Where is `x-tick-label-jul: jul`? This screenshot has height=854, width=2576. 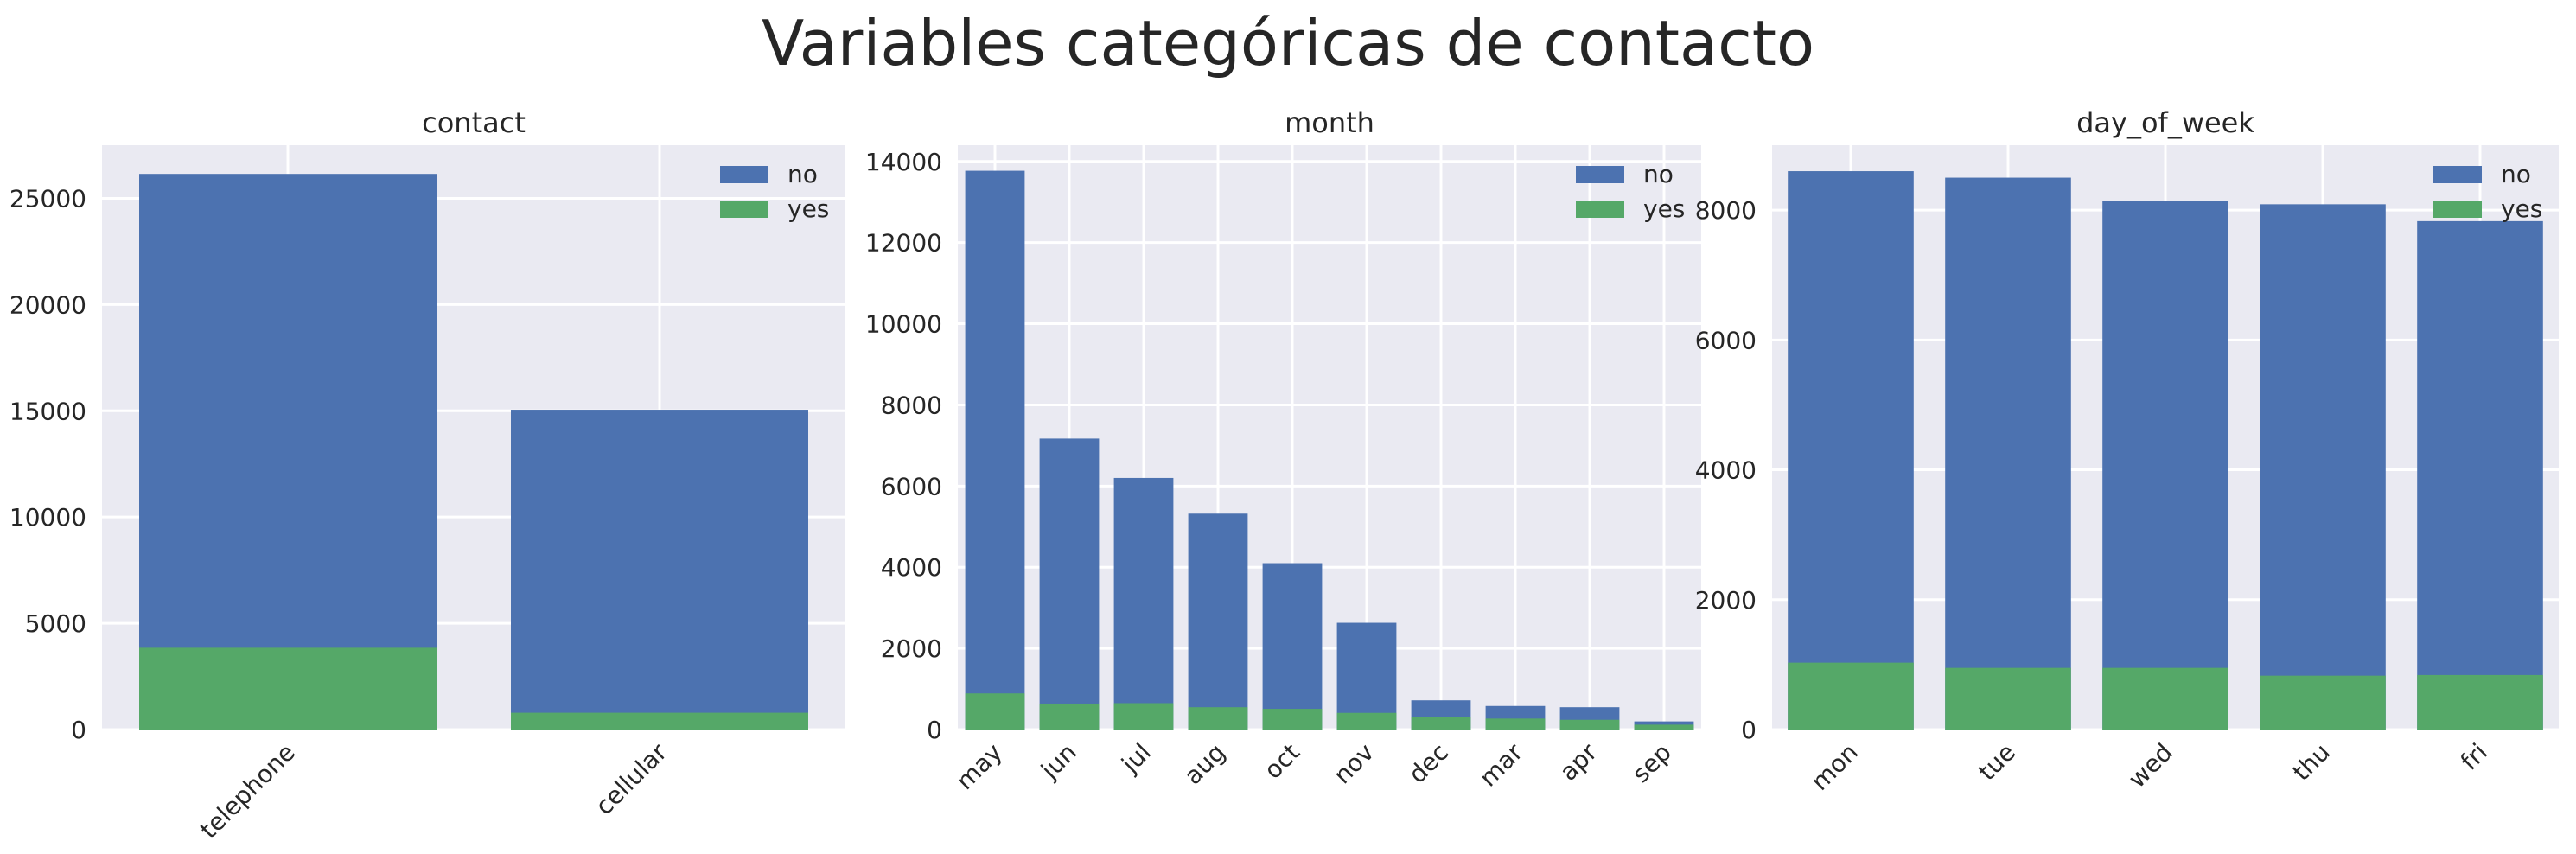 x-tick-label-jul: jul is located at coordinates (1136, 759).